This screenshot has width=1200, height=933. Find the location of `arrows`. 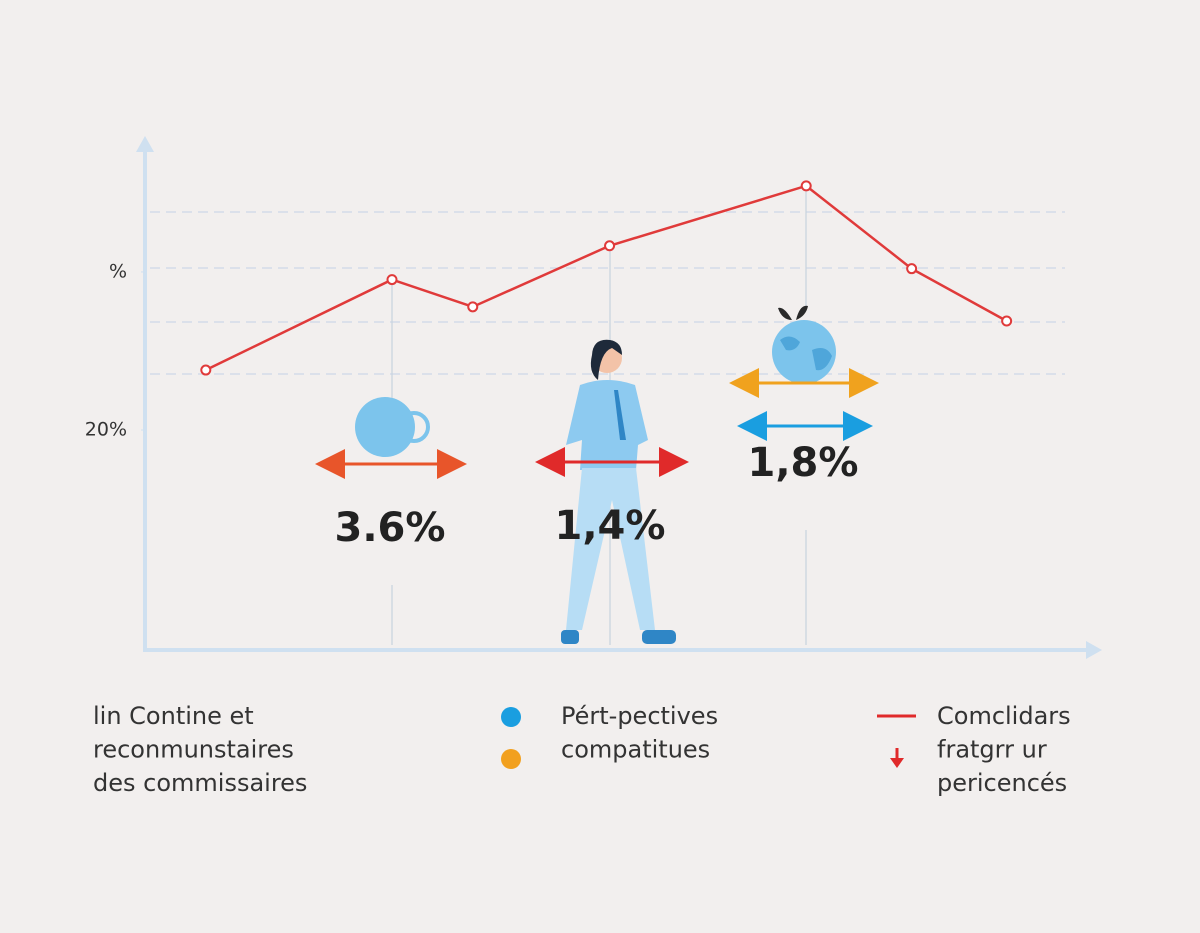

arrows is located at coordinates (597, 423).